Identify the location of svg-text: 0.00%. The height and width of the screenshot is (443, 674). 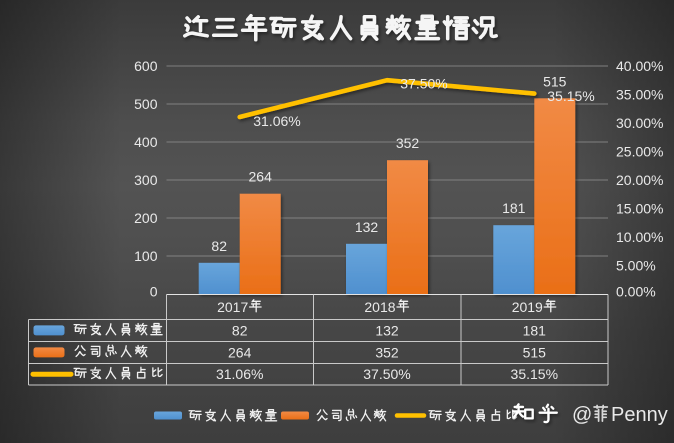
(636, 292).